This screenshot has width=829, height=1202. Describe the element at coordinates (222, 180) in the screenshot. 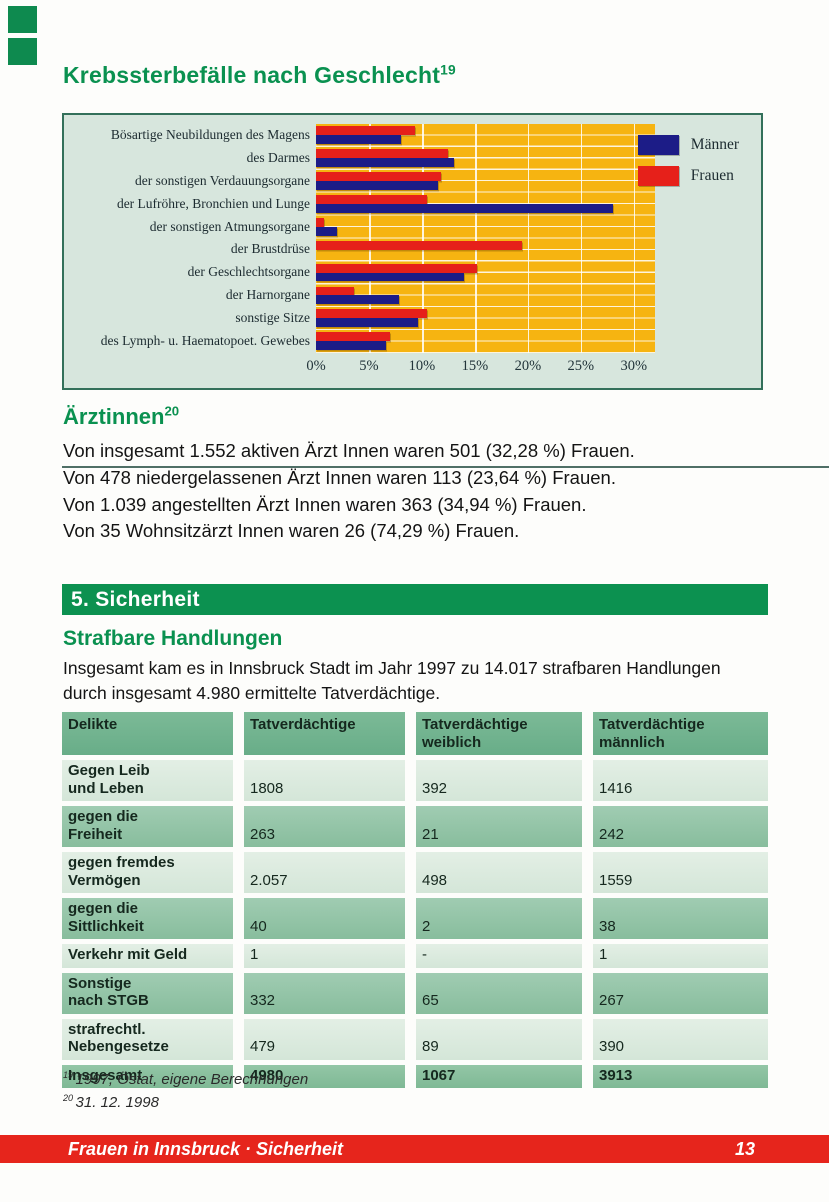

I see `chart-category-label: der sonstigen Verdauungsorgane` at that location.